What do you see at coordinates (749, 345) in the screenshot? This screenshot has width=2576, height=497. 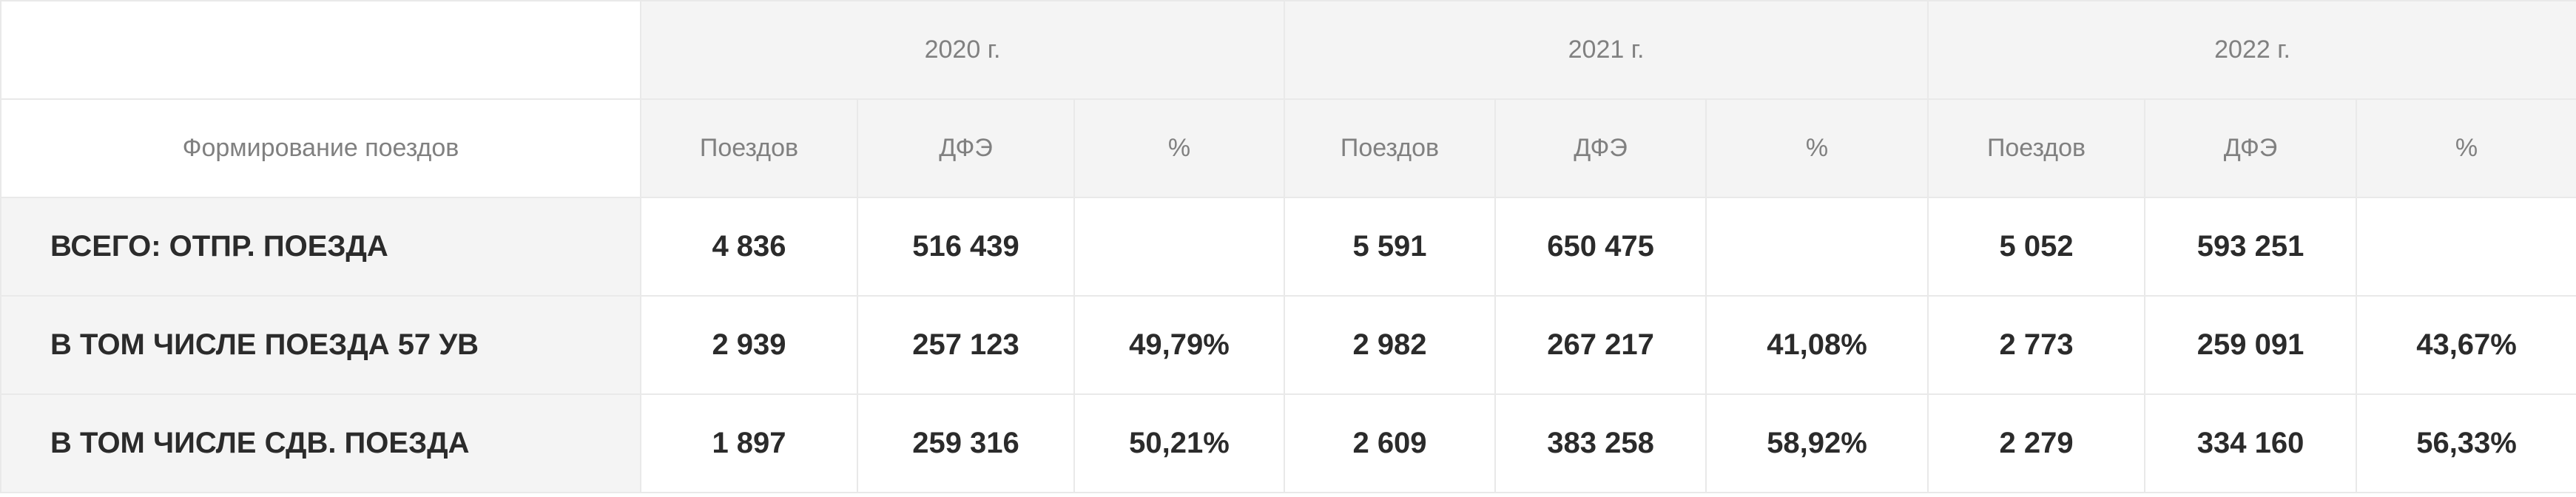 I see `table-cell: 2 939` at bounding box center [749, 345].